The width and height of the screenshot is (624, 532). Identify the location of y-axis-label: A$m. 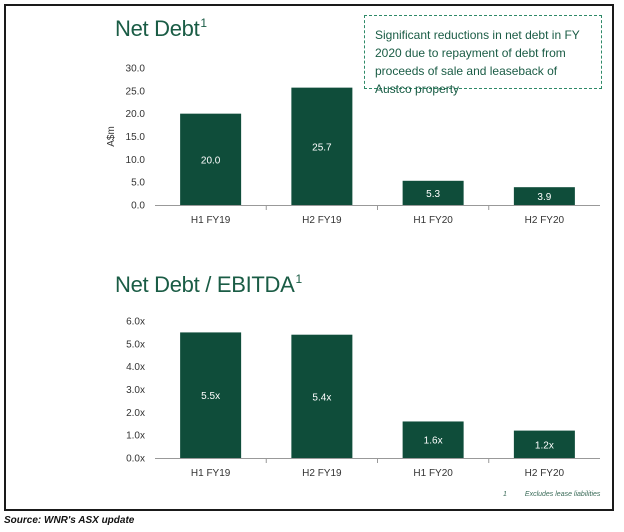
(111, 136).